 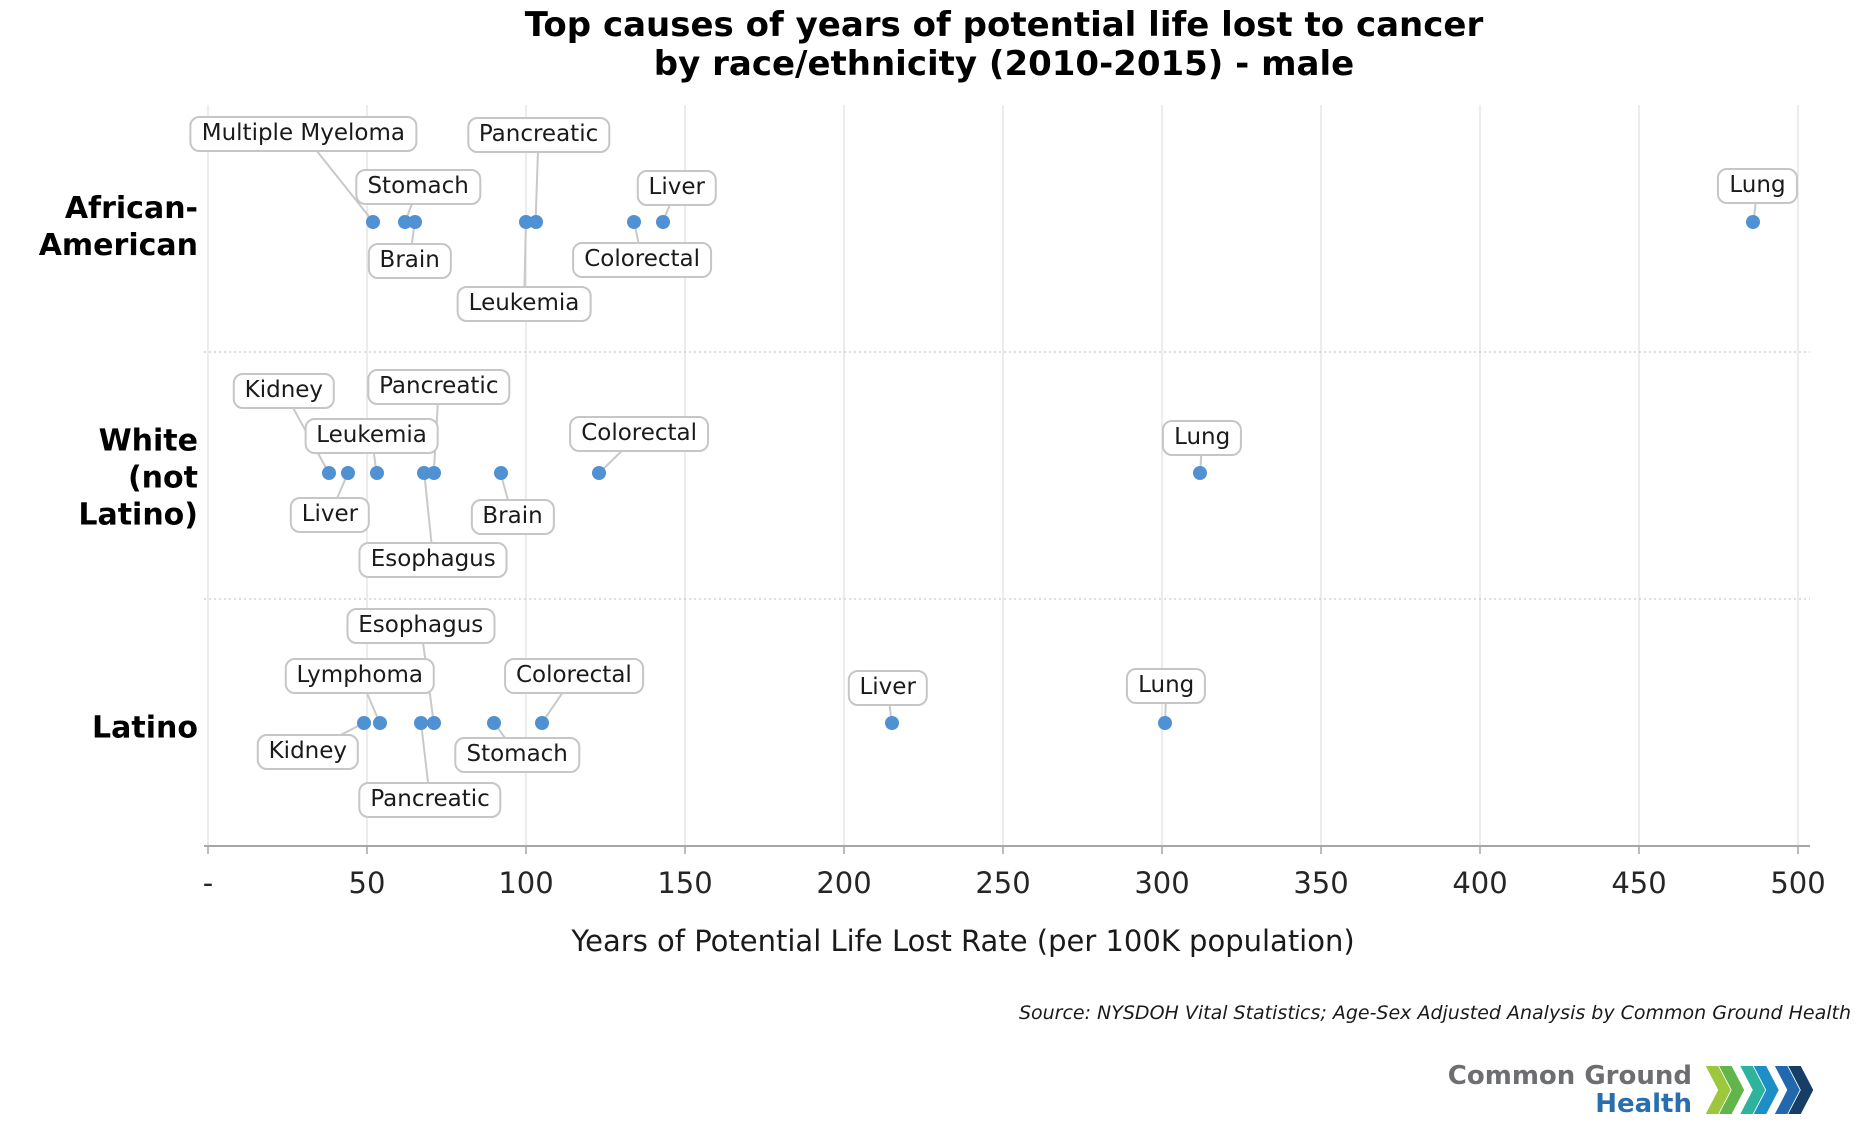 I want to click on x-tick-label: 200, so click(x=844, y=883).